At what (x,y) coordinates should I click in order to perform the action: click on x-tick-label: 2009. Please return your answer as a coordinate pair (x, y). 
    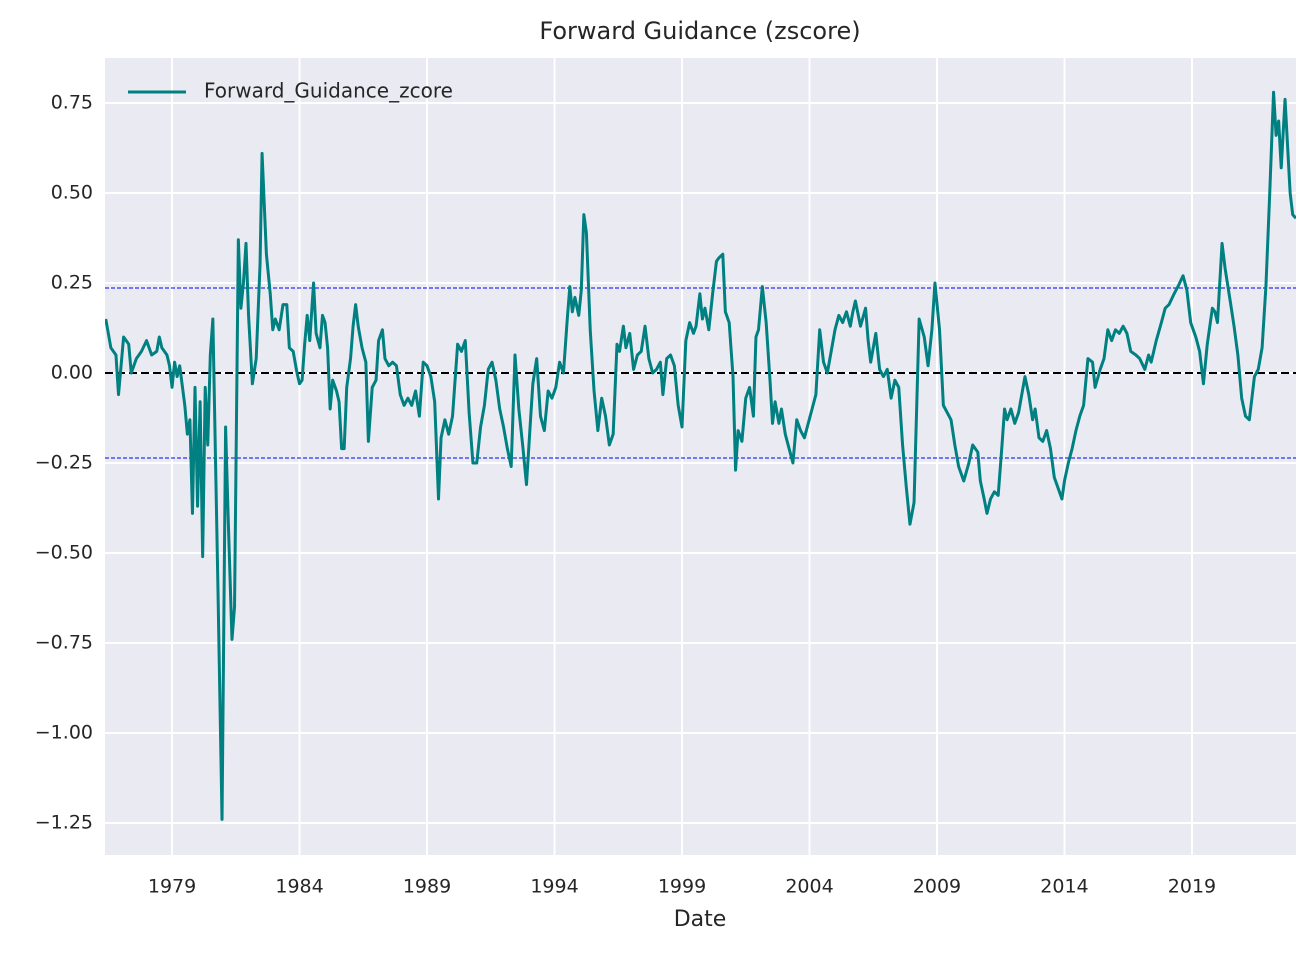
    Looking at the image, I should click on (937, 887).